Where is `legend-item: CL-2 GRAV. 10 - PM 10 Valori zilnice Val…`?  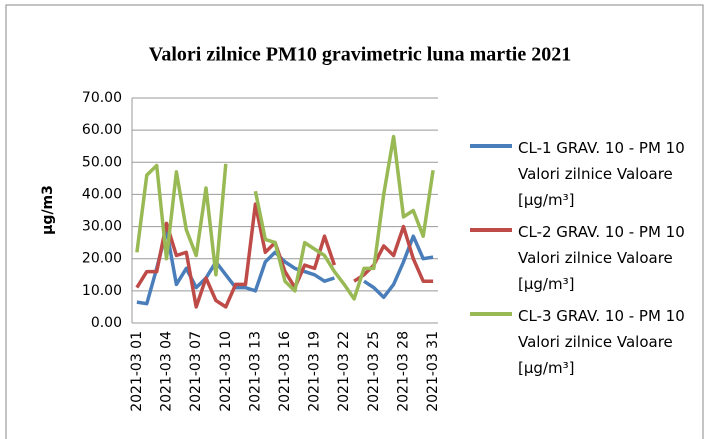 legend-item: CL-2 GRAV. 10 - PM 10 Valori zilnice Val… is located at coordinates (582, 258).